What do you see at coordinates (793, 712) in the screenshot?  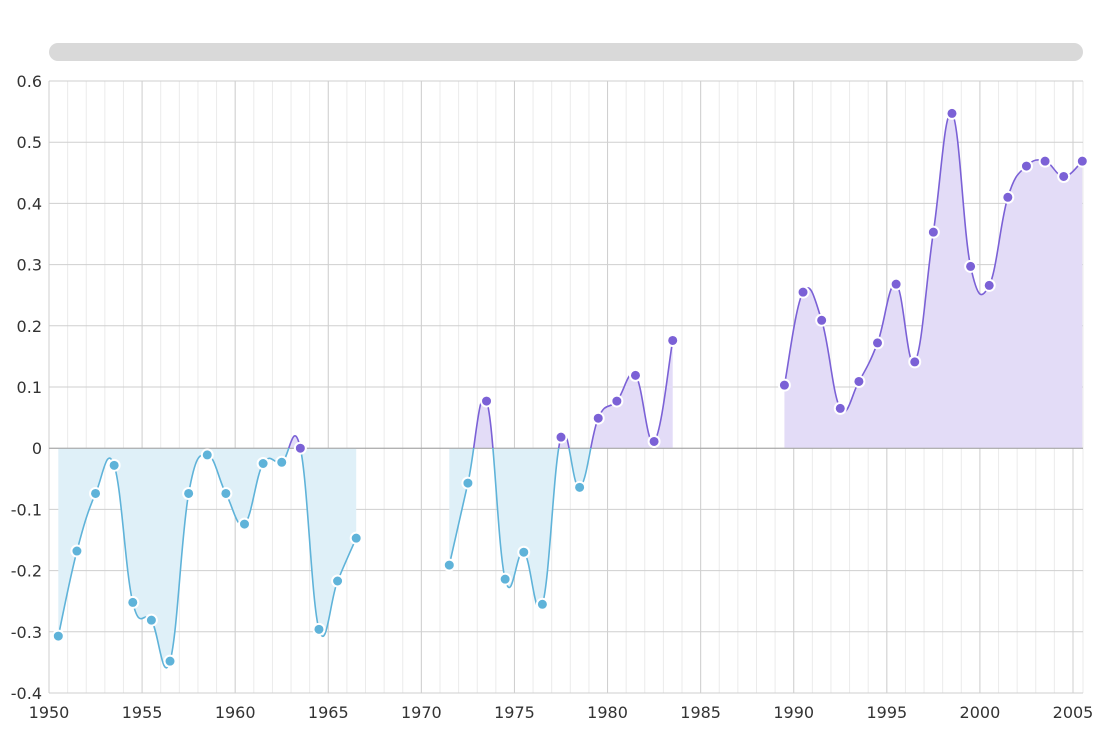 I see `x-tick-label: 1990` at bounding box center [793, 712].